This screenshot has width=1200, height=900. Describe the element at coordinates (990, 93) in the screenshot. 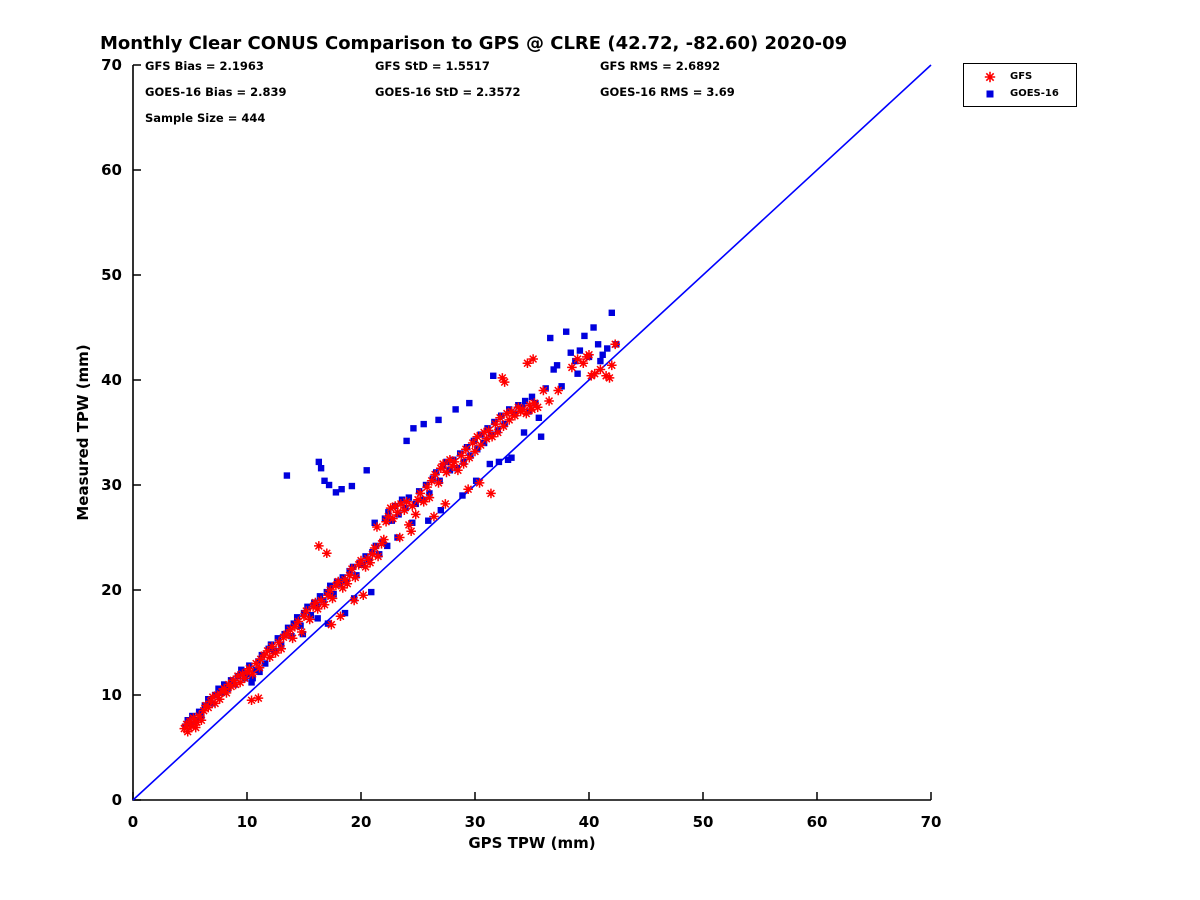

I see `goes16-square-marker-icon` at that location.